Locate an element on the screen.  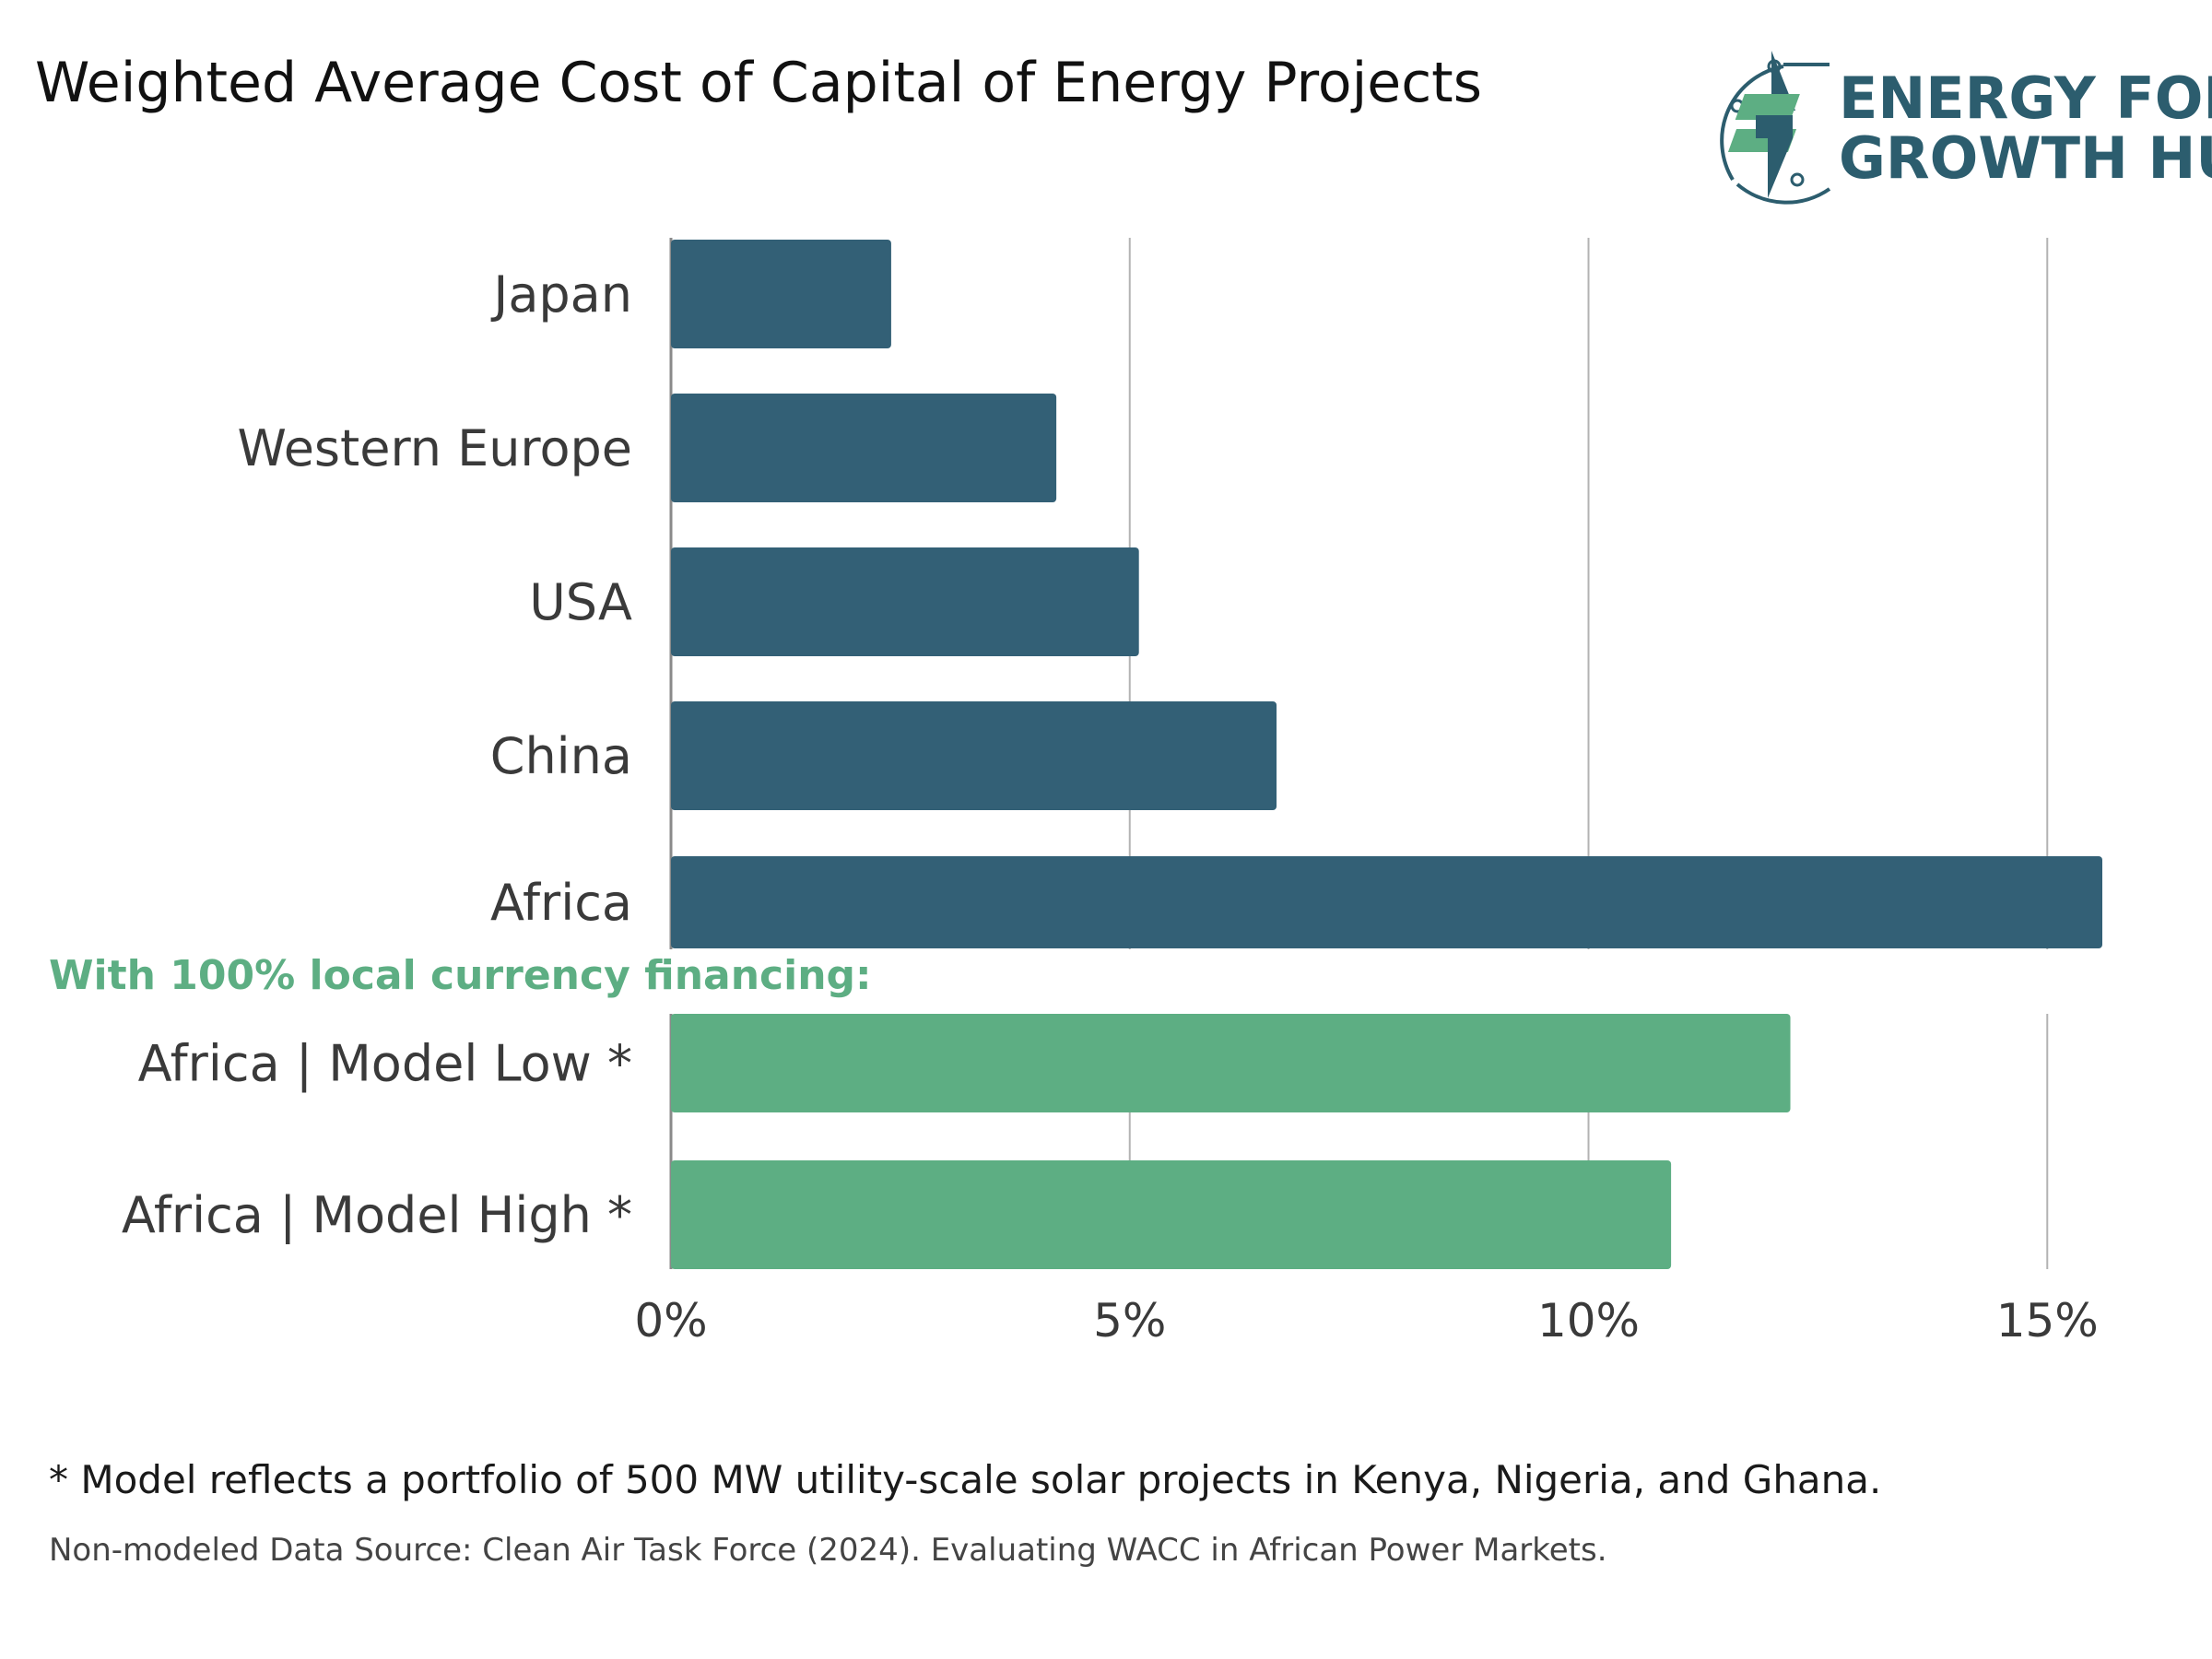
category-label-6: Africa | Model High * is located at coordinates (377, 1215).